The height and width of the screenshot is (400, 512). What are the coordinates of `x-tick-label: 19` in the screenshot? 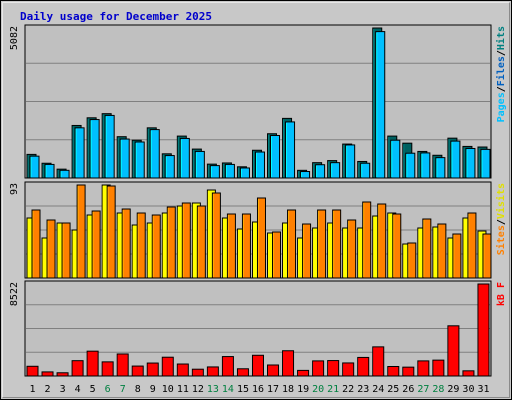 It's located at (303, 389).